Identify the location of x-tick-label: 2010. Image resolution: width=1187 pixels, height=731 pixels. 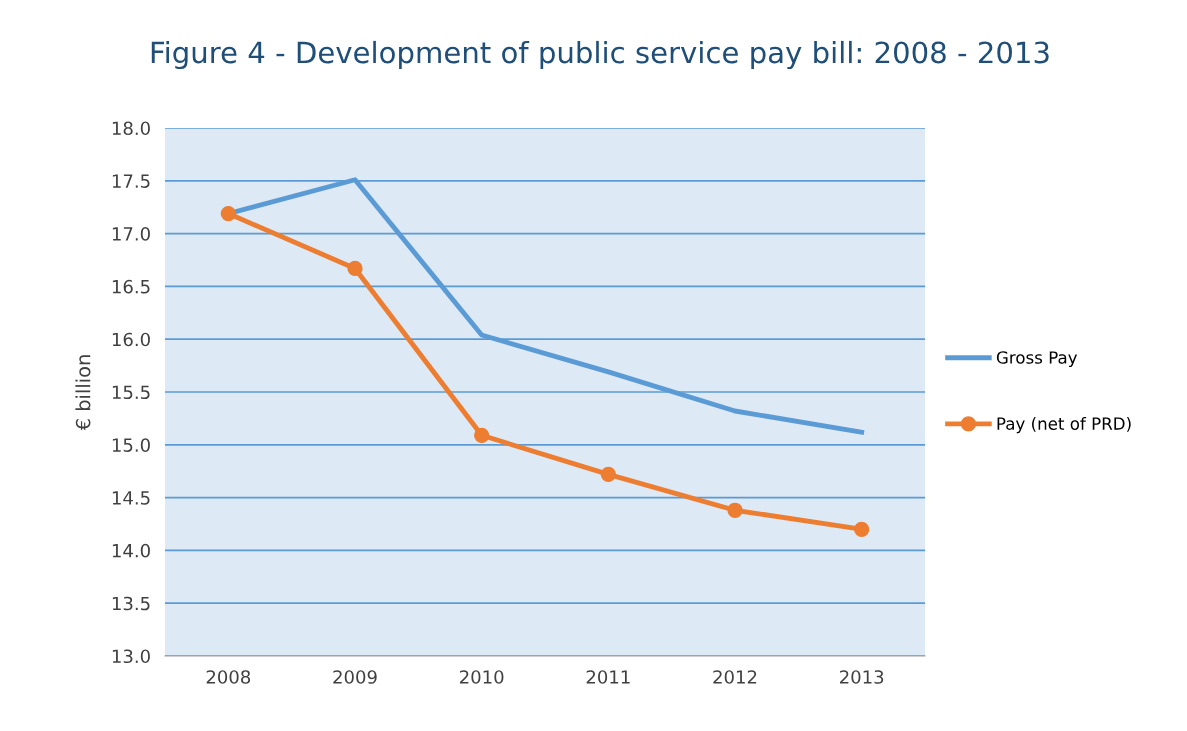
(482, 677).